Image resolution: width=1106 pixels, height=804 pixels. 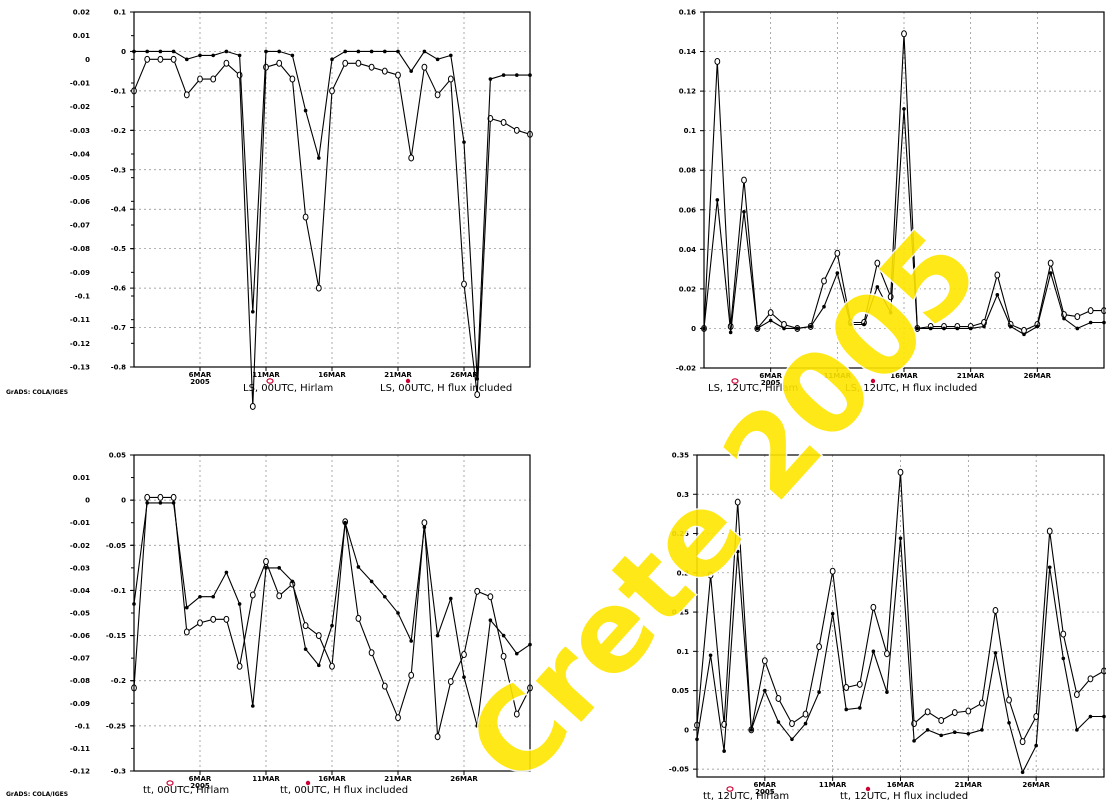 I want to click on y-left-tick-label: 0.3, so click(x=683, y=495).